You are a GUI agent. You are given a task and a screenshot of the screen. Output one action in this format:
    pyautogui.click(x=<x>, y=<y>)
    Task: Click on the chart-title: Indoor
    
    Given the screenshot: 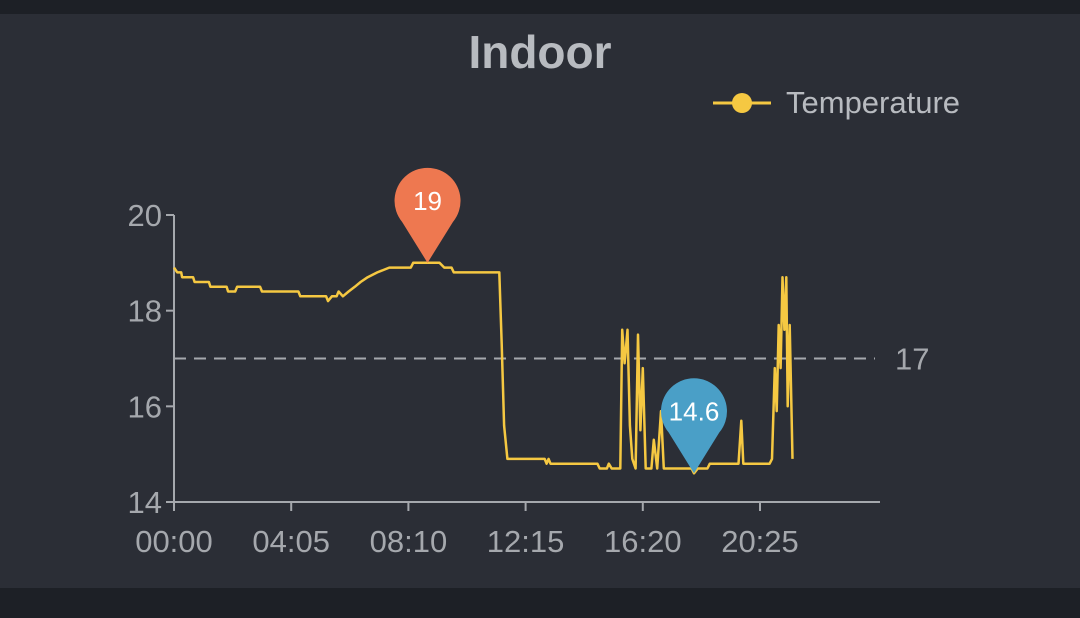 What is the action you would take?
    pyautogui.click(x=539, y=52)
    